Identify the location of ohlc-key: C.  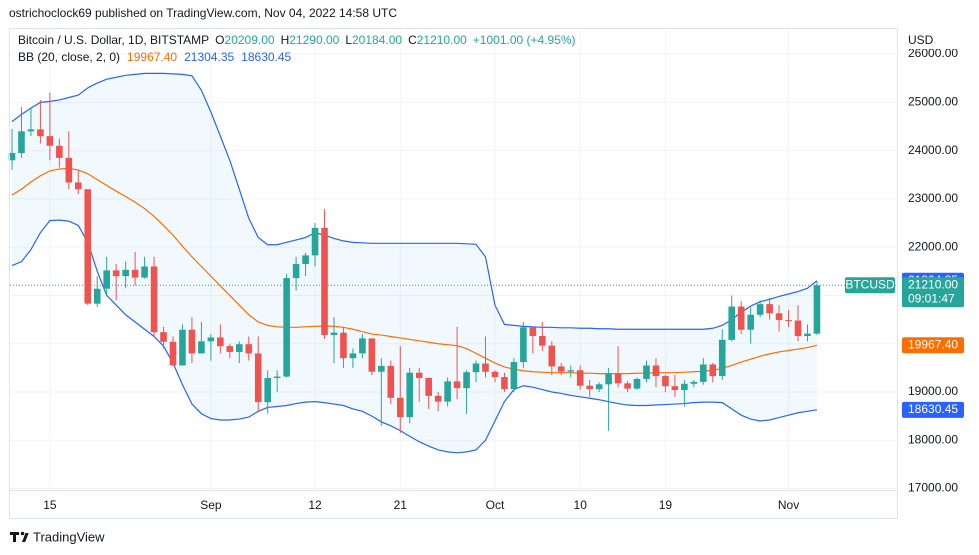
(412, 40).